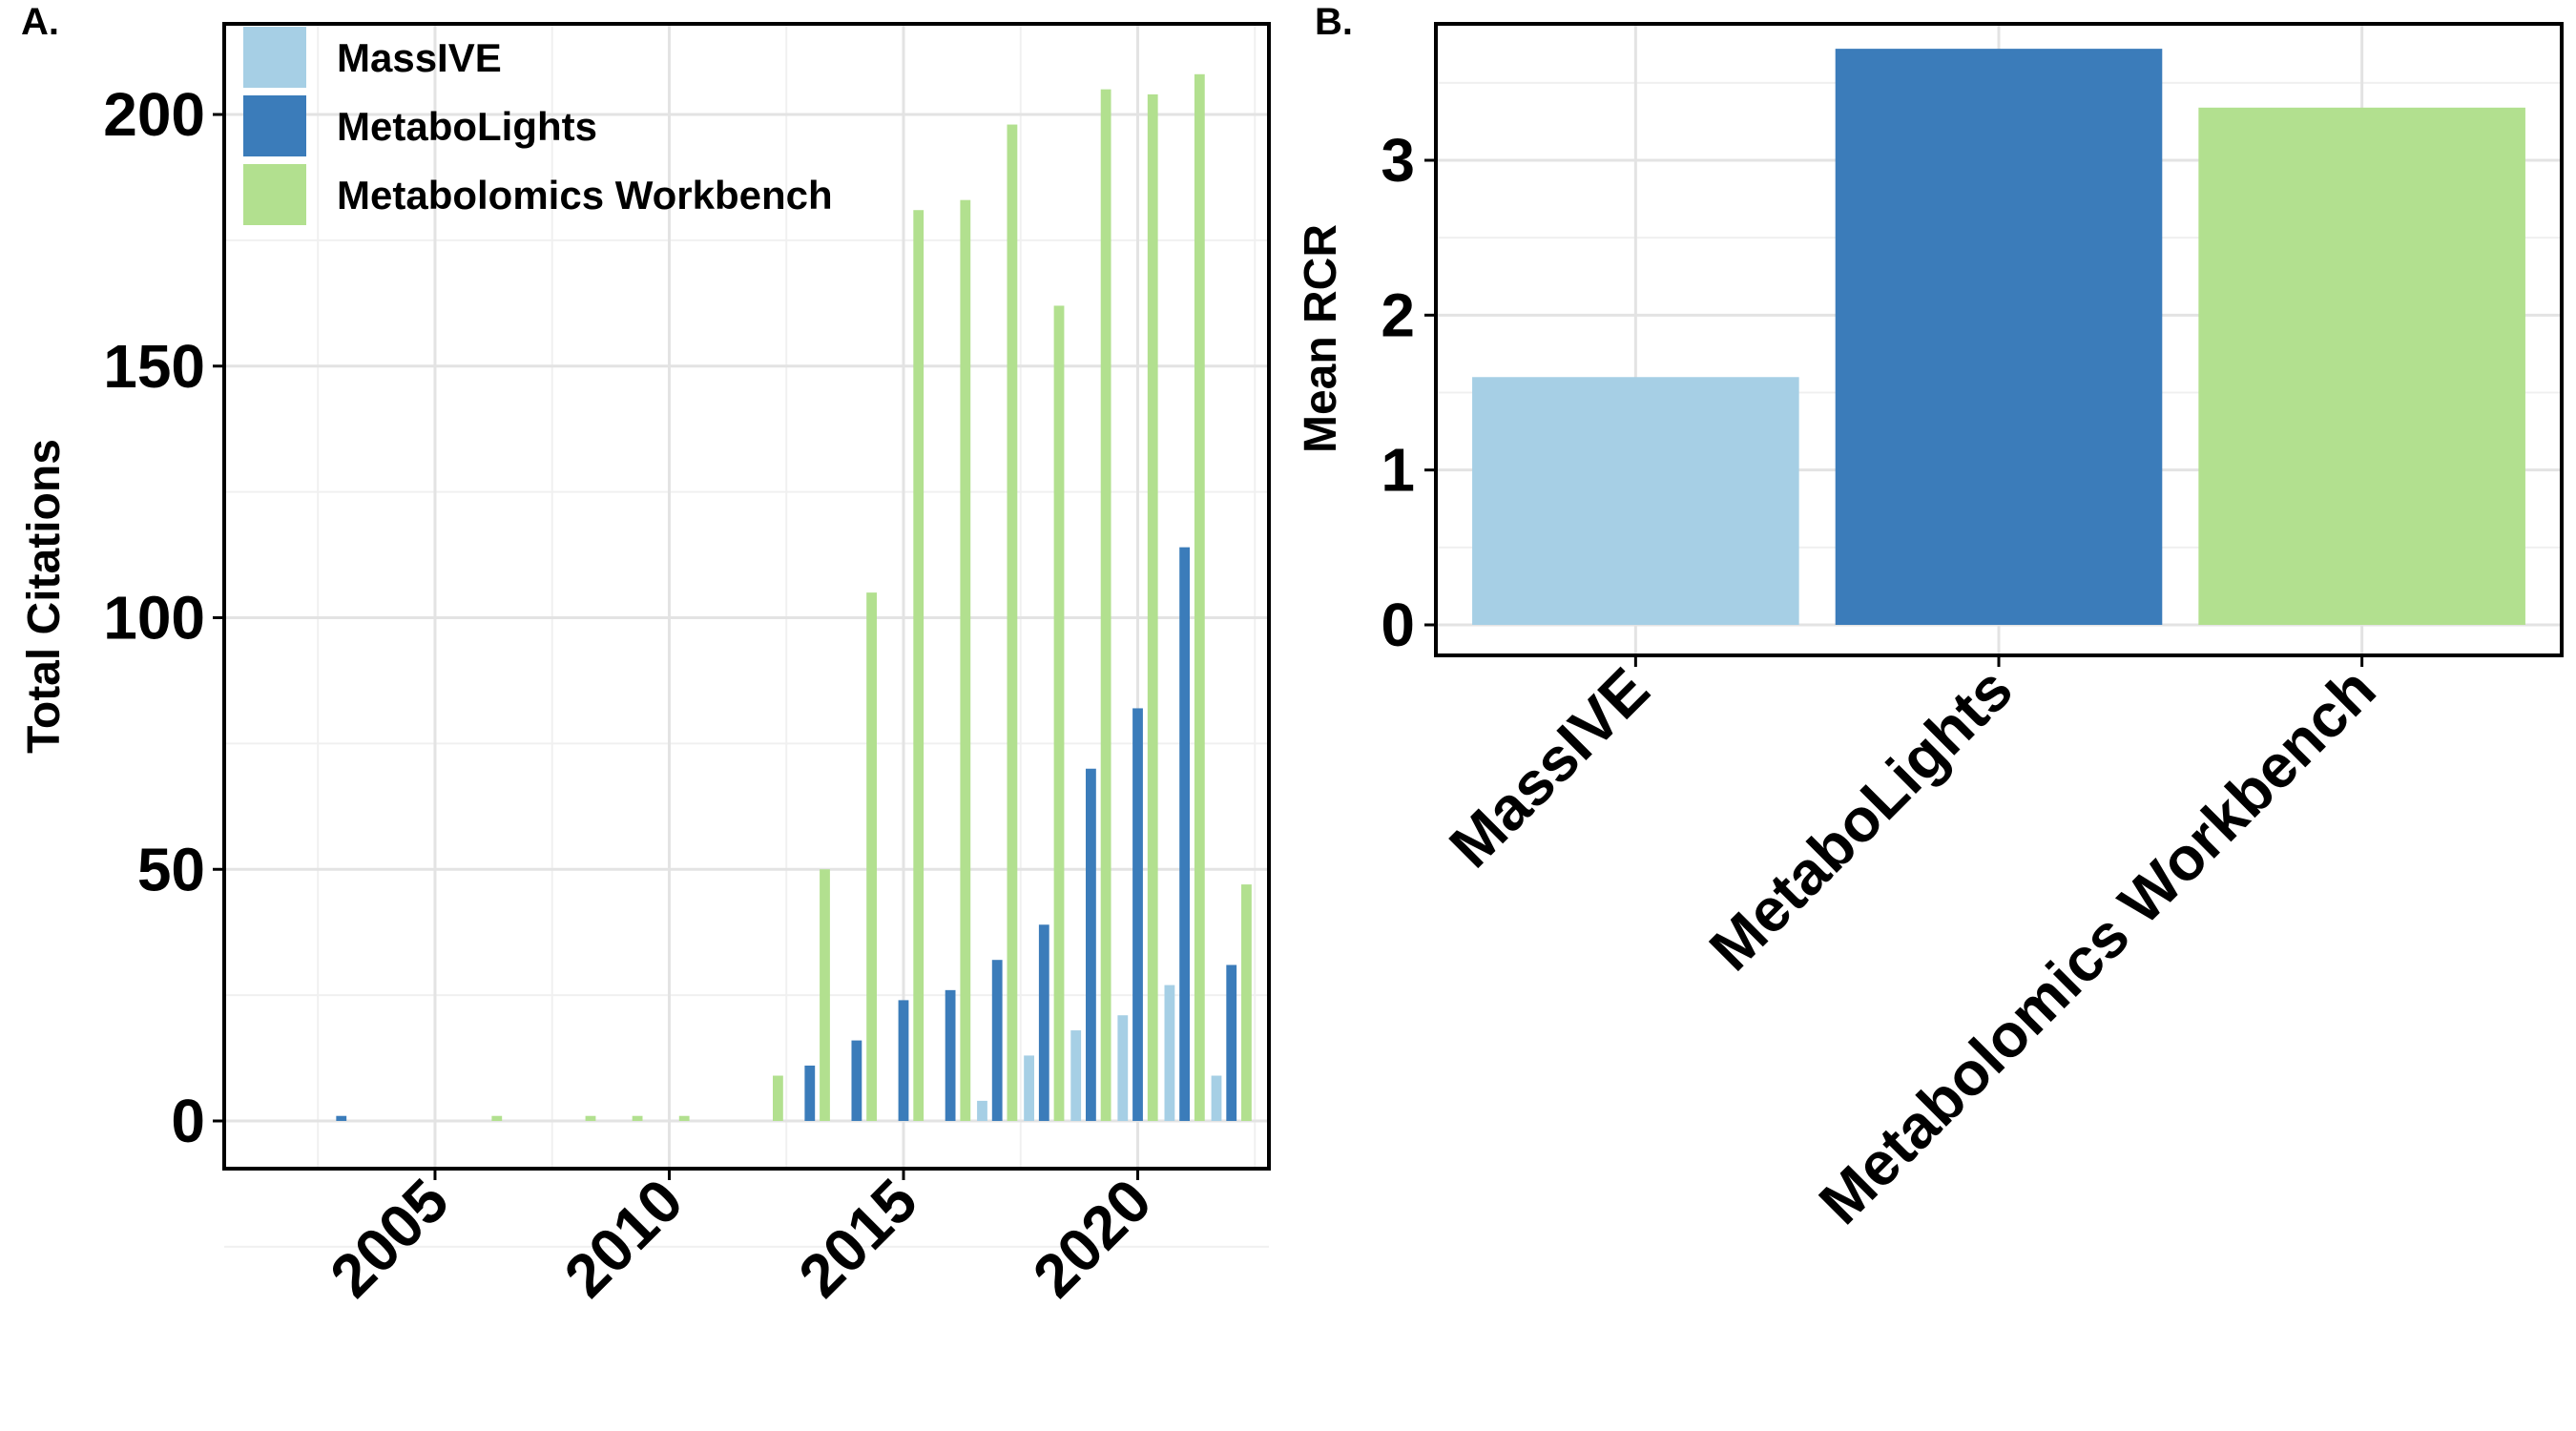 This screenshot has width=2576, height=1431. I want to click on legend-key-massive, so click(274, 57).